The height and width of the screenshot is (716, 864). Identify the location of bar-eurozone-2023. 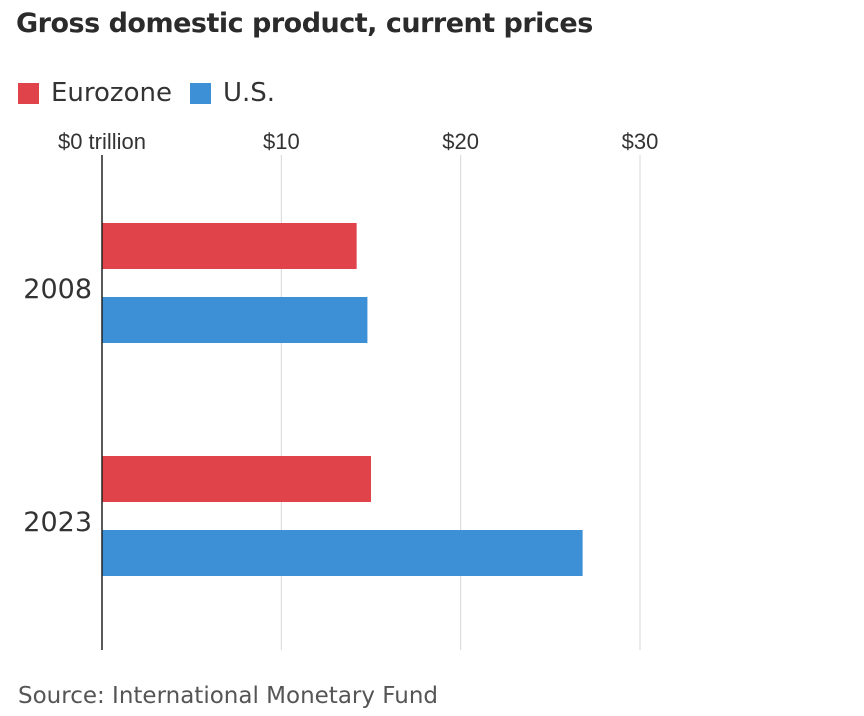
(236, 479).